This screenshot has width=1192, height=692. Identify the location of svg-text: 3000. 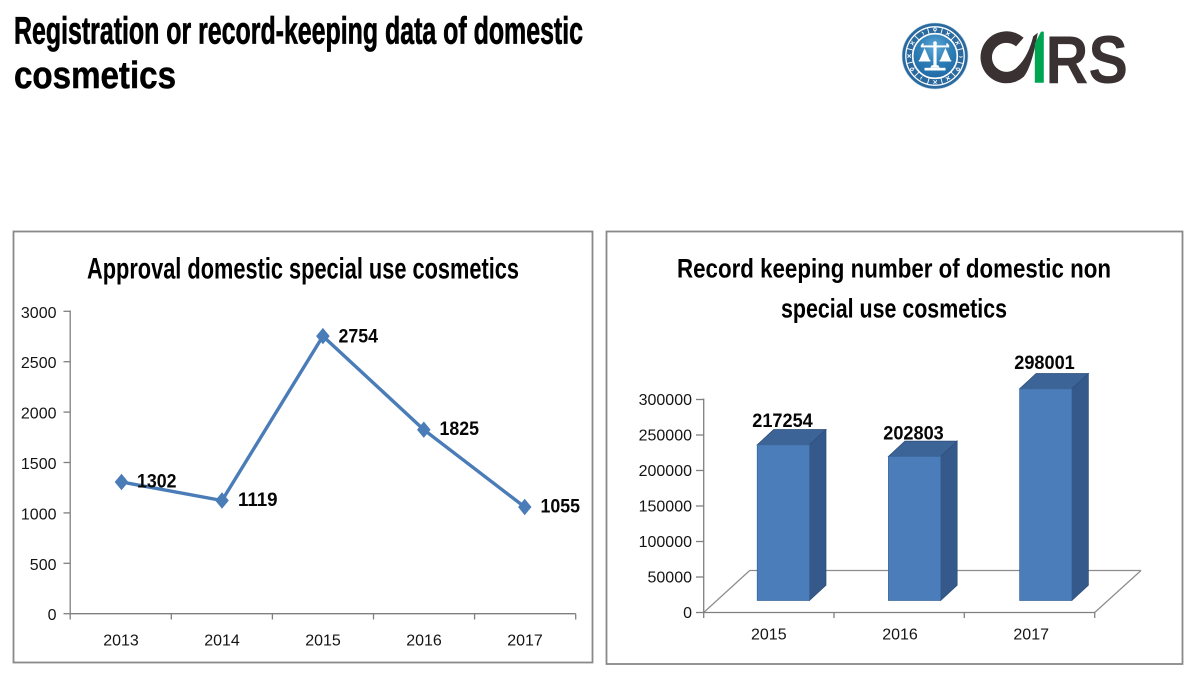
(39, 313).